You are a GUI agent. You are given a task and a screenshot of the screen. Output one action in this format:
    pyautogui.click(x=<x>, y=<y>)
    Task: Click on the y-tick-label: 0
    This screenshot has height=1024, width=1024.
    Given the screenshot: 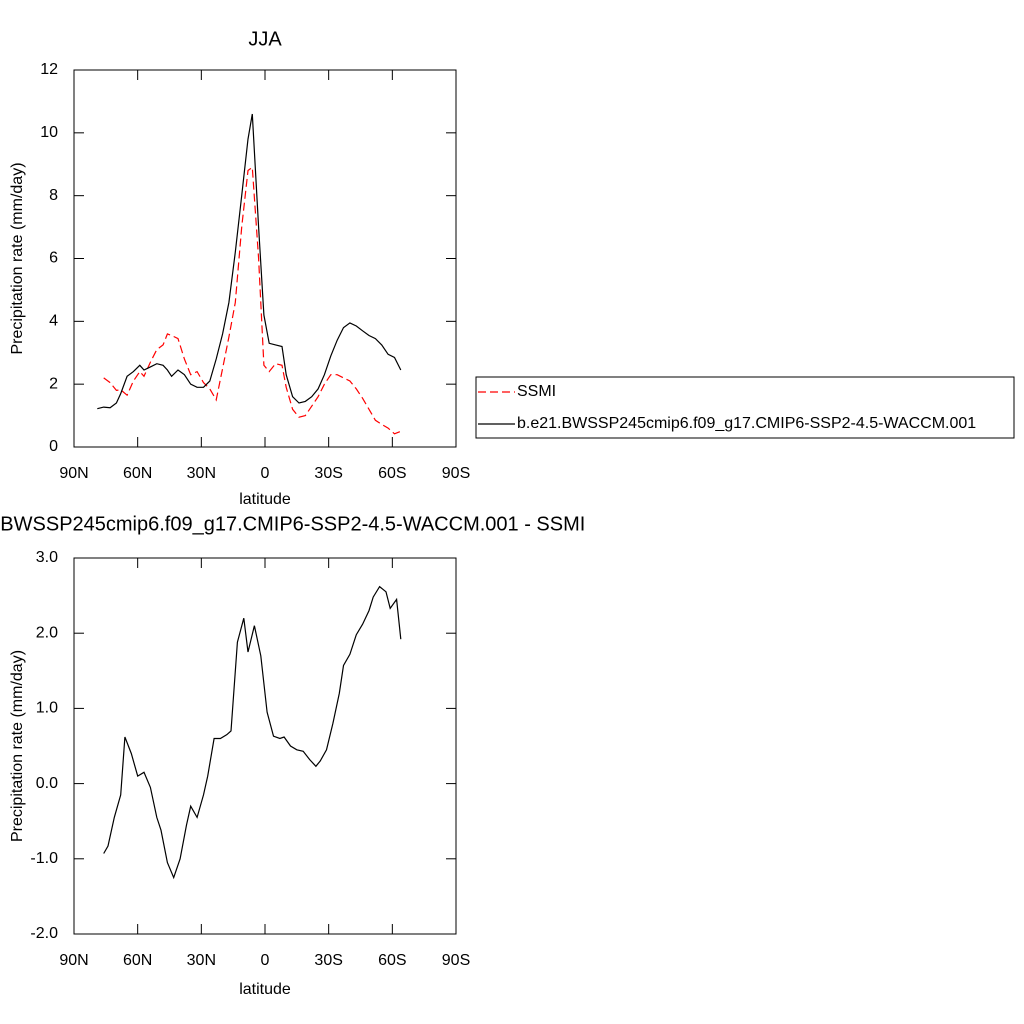 What is the action you would take?
    pyautogui.click(x=53, y=446)
    